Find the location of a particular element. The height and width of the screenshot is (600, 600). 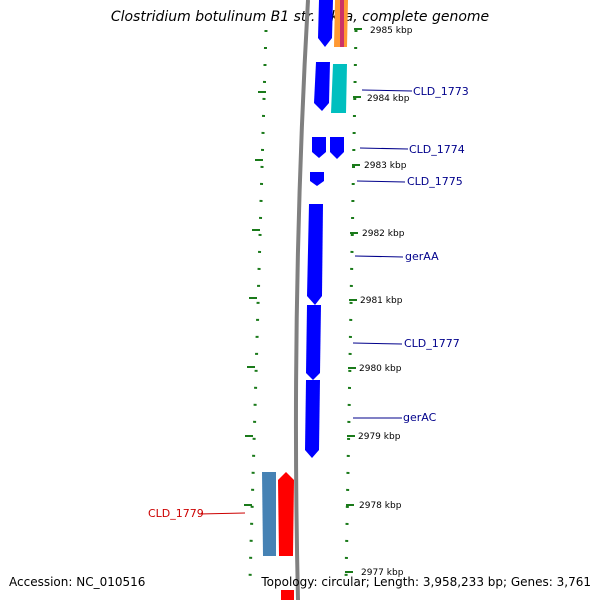

outer-scale-ring is located at coordinates (353, 304).